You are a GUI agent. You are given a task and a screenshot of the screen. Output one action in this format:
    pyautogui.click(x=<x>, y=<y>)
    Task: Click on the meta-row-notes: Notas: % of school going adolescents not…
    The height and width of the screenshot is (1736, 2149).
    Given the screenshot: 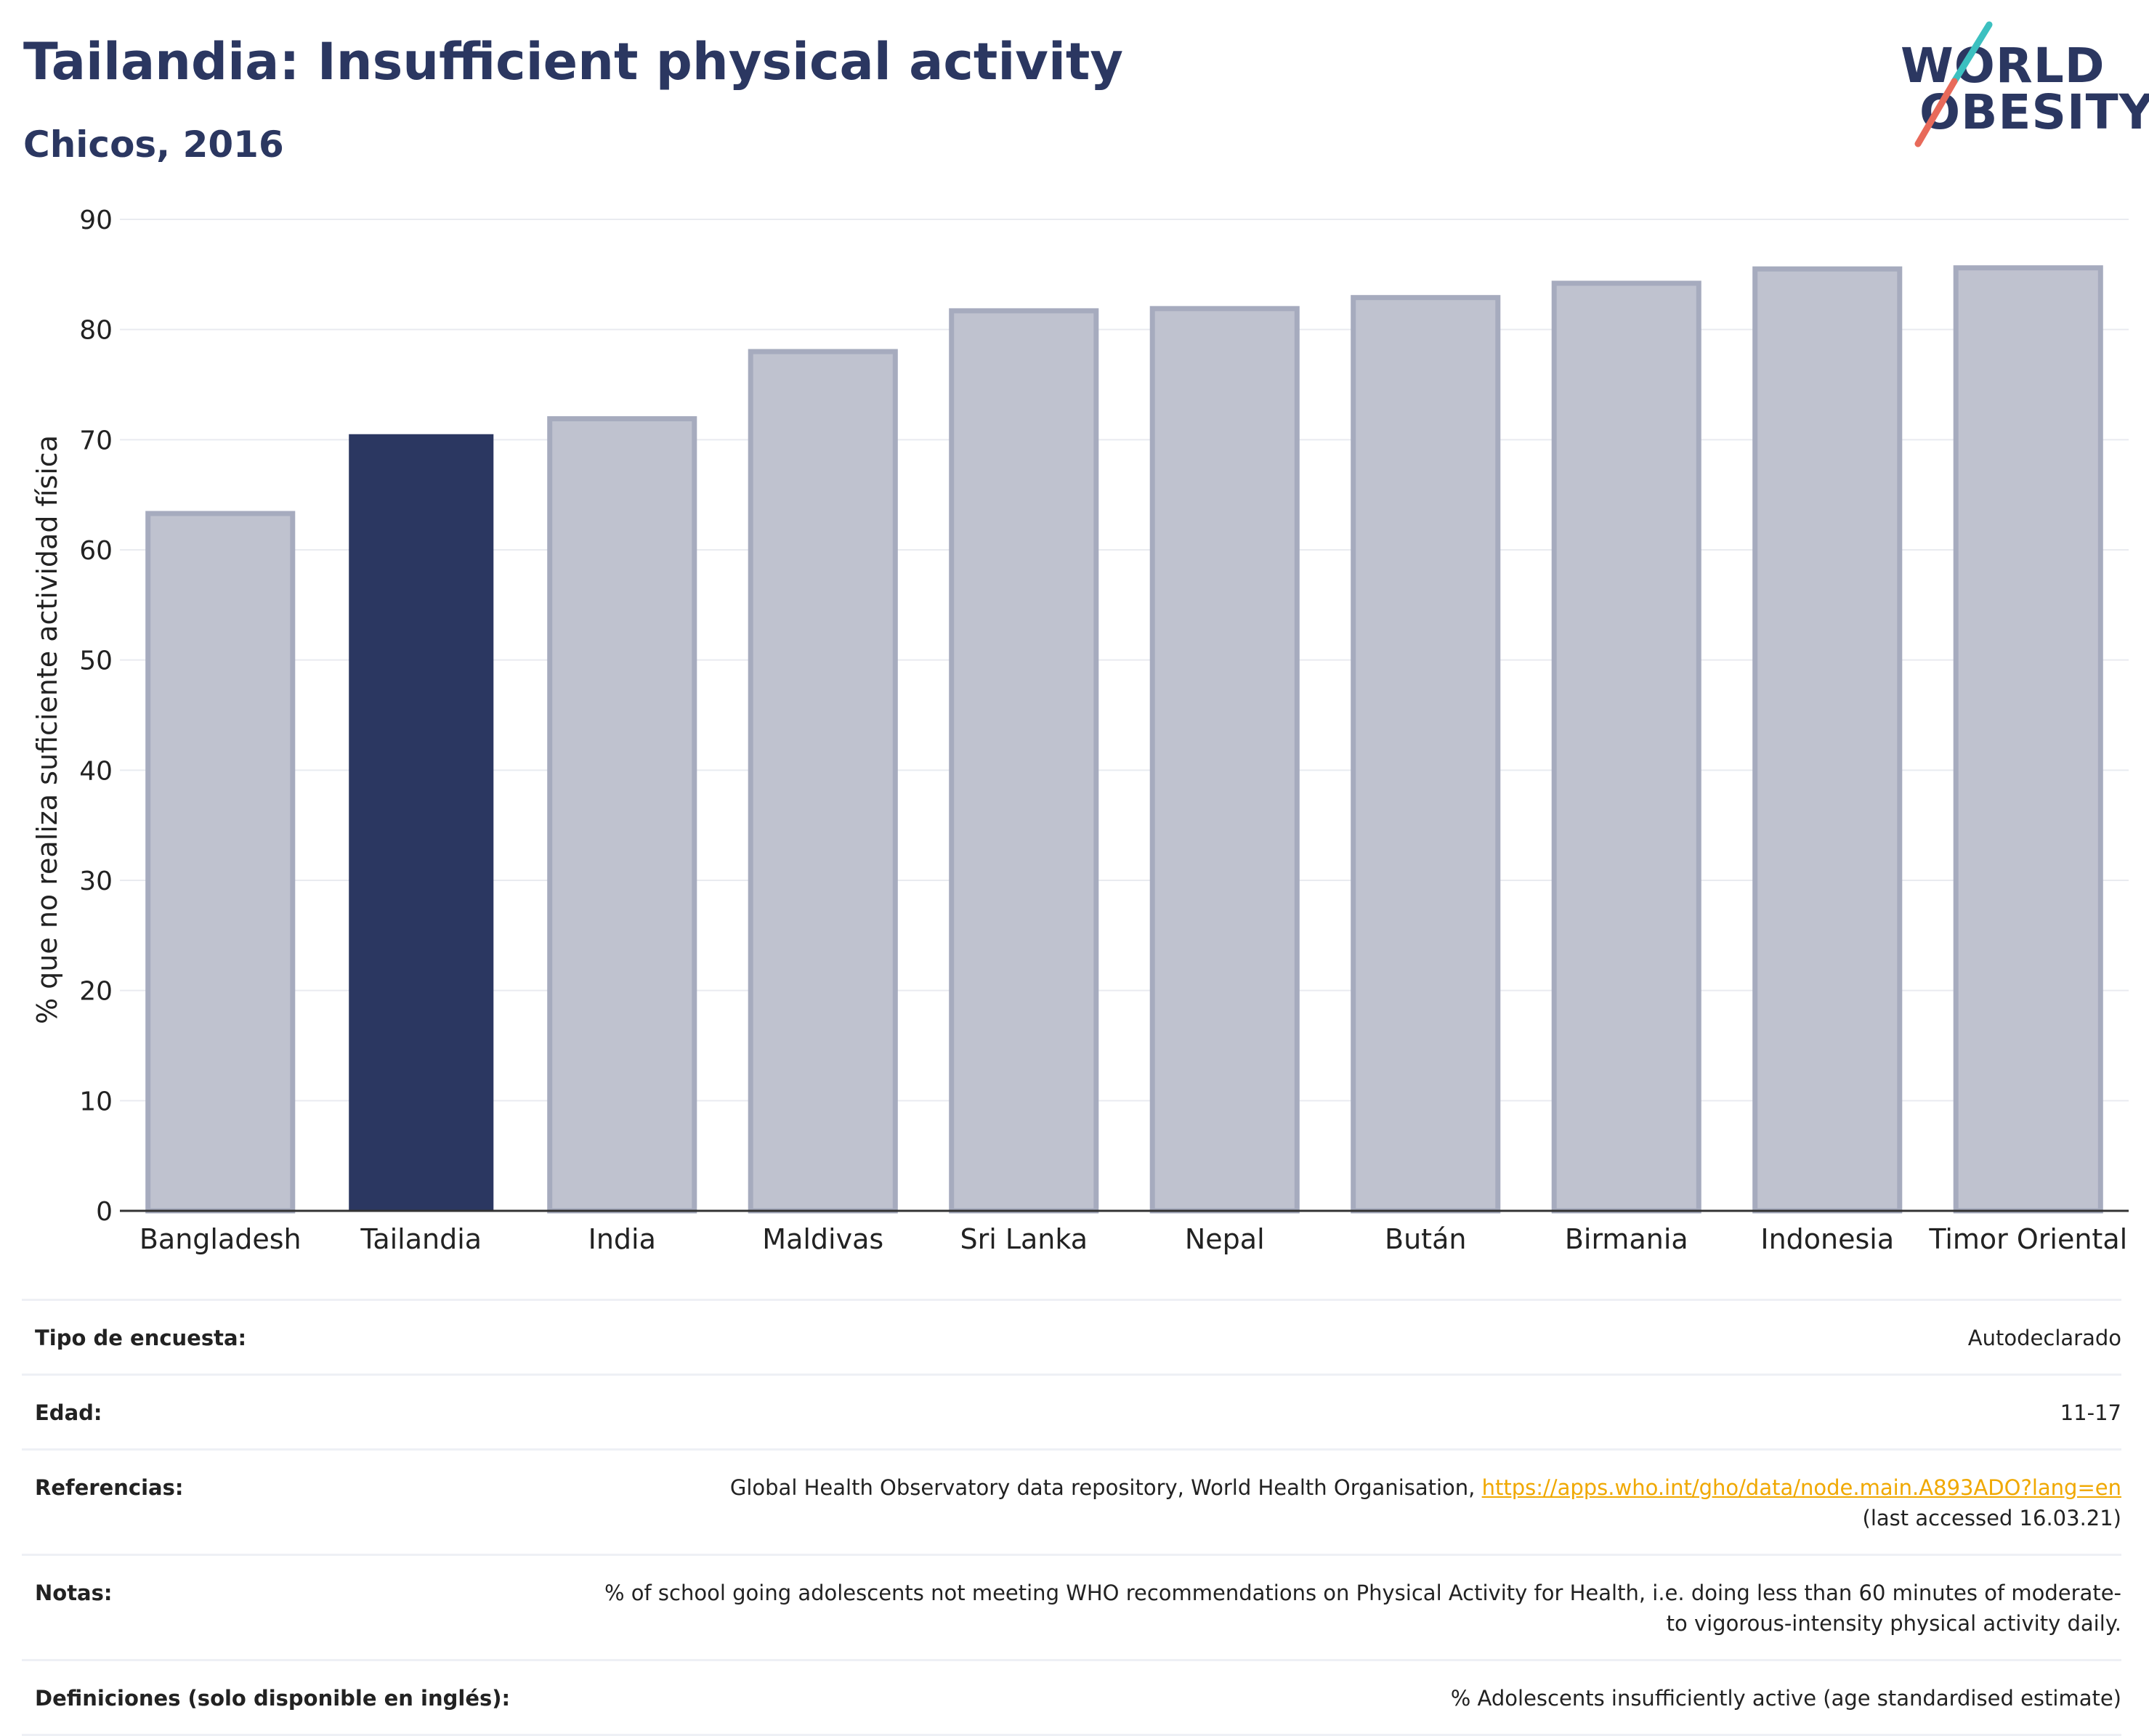 What is the action you would take?
    pyautogui.click(x=1071, y=1606)
    